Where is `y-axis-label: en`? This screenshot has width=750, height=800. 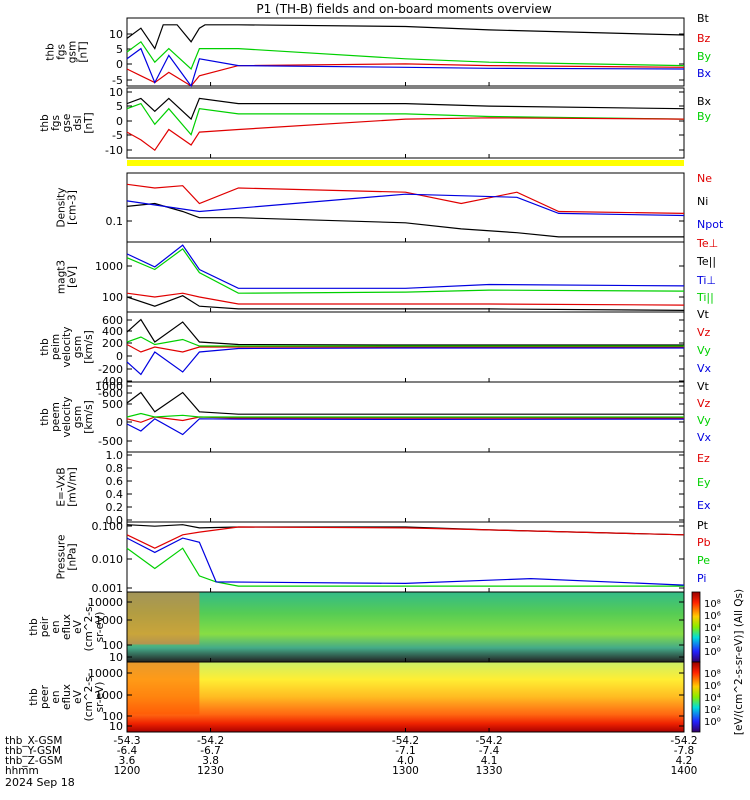 y-axis-label: en is located at coordinates (56, 696).